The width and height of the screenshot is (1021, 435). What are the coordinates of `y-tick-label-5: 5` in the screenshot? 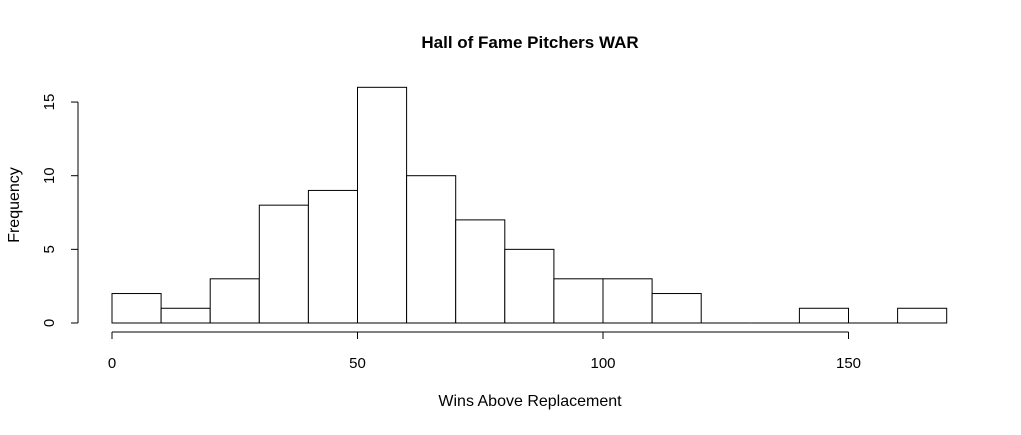 It's located at (49, 249).